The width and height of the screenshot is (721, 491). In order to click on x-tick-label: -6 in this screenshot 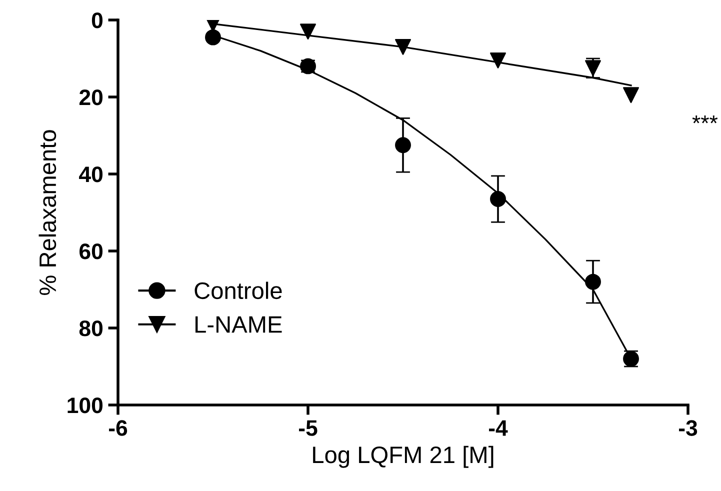, I will do `click(118, 428)`.